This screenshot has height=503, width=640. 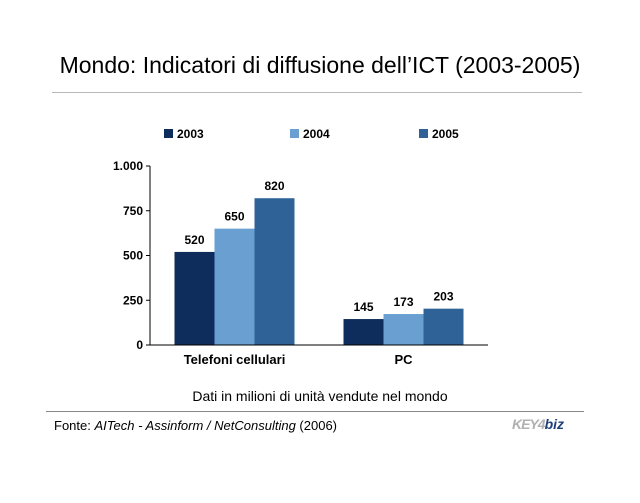 What do you see at coordinates (317, 92) in the screenshot?
I see `title-divider` at bounding box center [317, 92].